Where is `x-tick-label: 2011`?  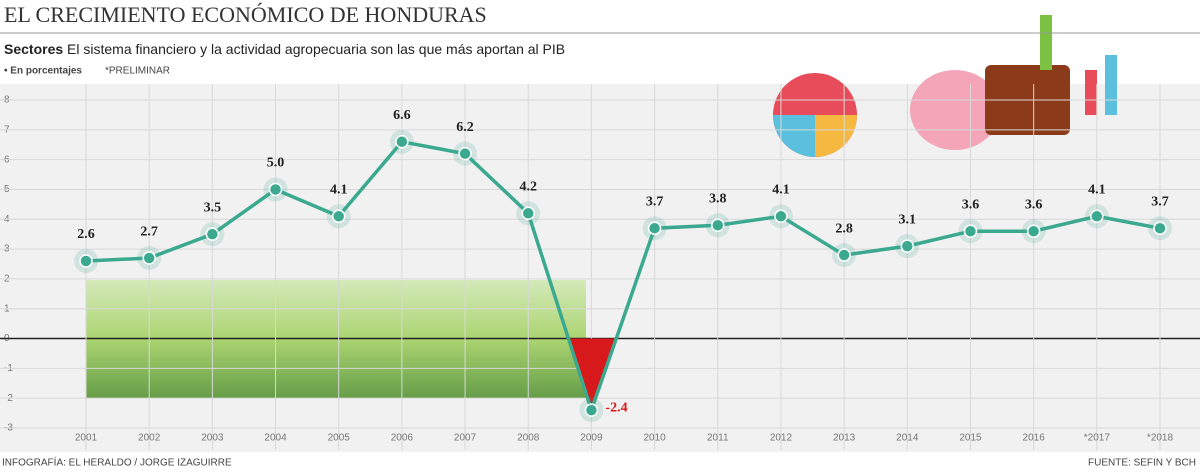
x-tick-label: 2011 is located at coordinates (718, 438).